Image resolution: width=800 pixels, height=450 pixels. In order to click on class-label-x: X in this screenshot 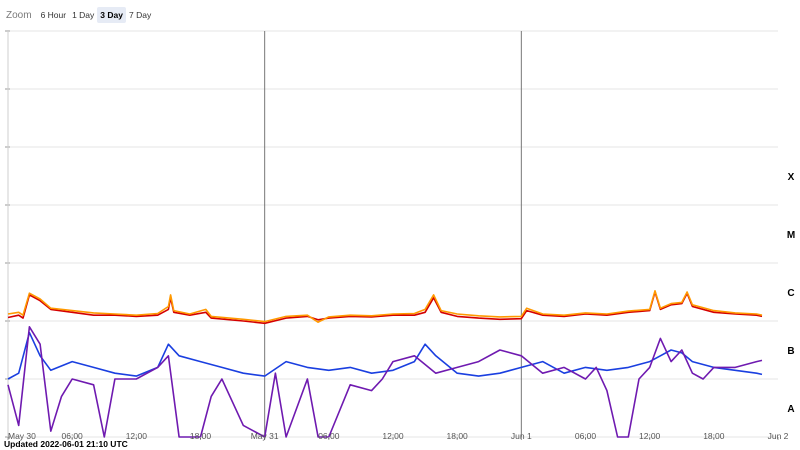, I will do `click(791, 177)`.